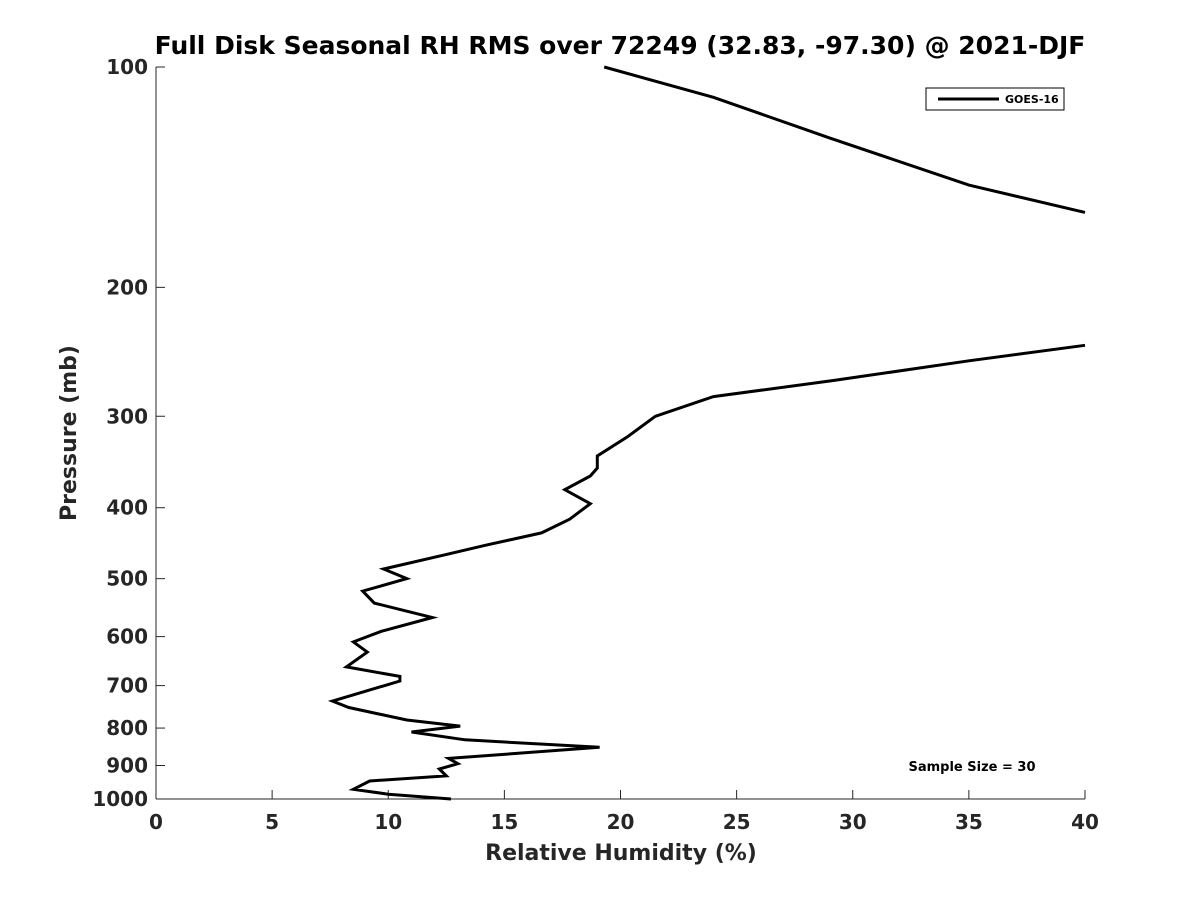 This screenshot has width=1200, height=900. What do you see at coordinates (127, 728) in the screenshot?
I see `y-tick-label: 800` at bounding box center [127, 728].